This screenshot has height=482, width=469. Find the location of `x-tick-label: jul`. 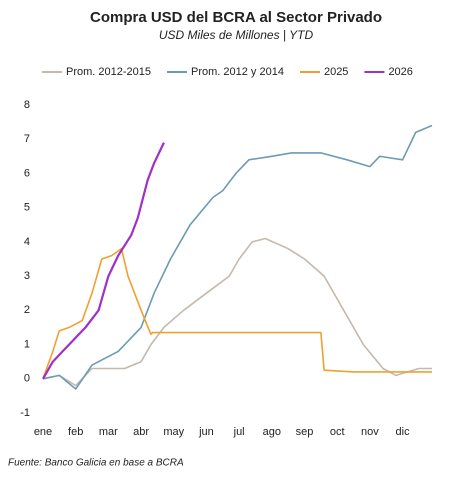

x-tick-label: jul is located at coordinates (239, 432).